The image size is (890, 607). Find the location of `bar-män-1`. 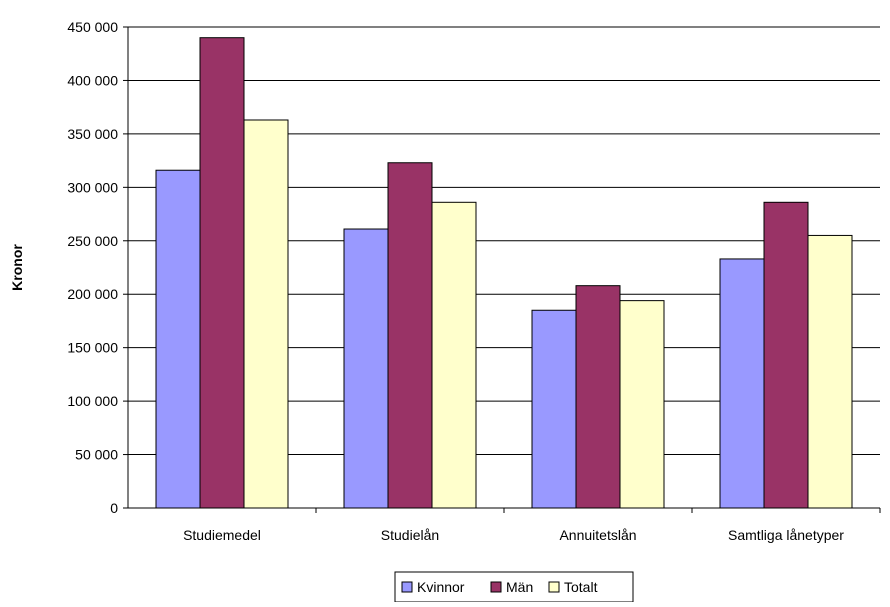

bar-män-1 is located at coordinates (222, 273).